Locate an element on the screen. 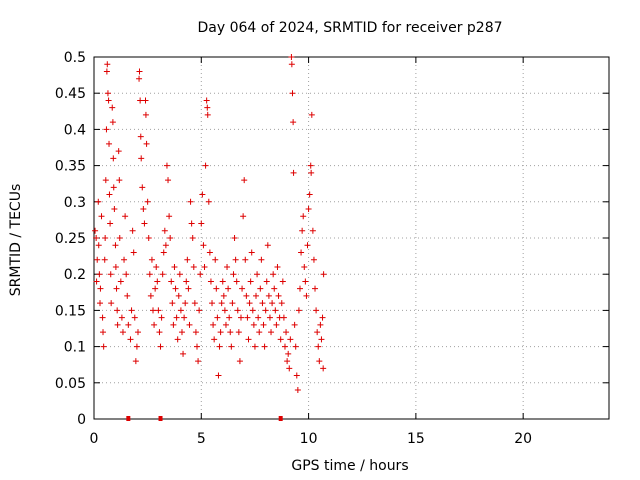 Image resolution: width=640 pixels, height=480 pixels. x-tick-label: 0 is located at coordinates (94, 439).